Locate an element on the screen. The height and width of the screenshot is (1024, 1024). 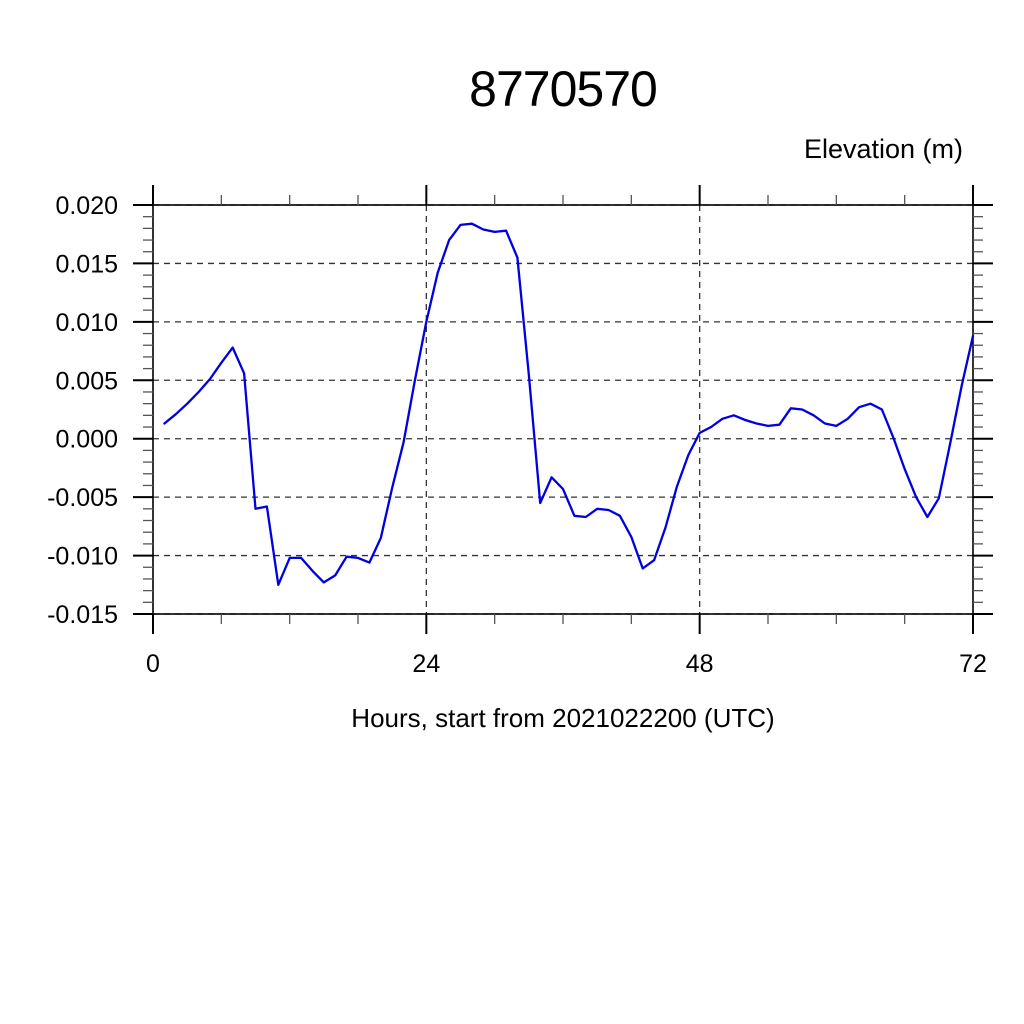
chart-title: 8770570 is located at coordinates (563, 89).